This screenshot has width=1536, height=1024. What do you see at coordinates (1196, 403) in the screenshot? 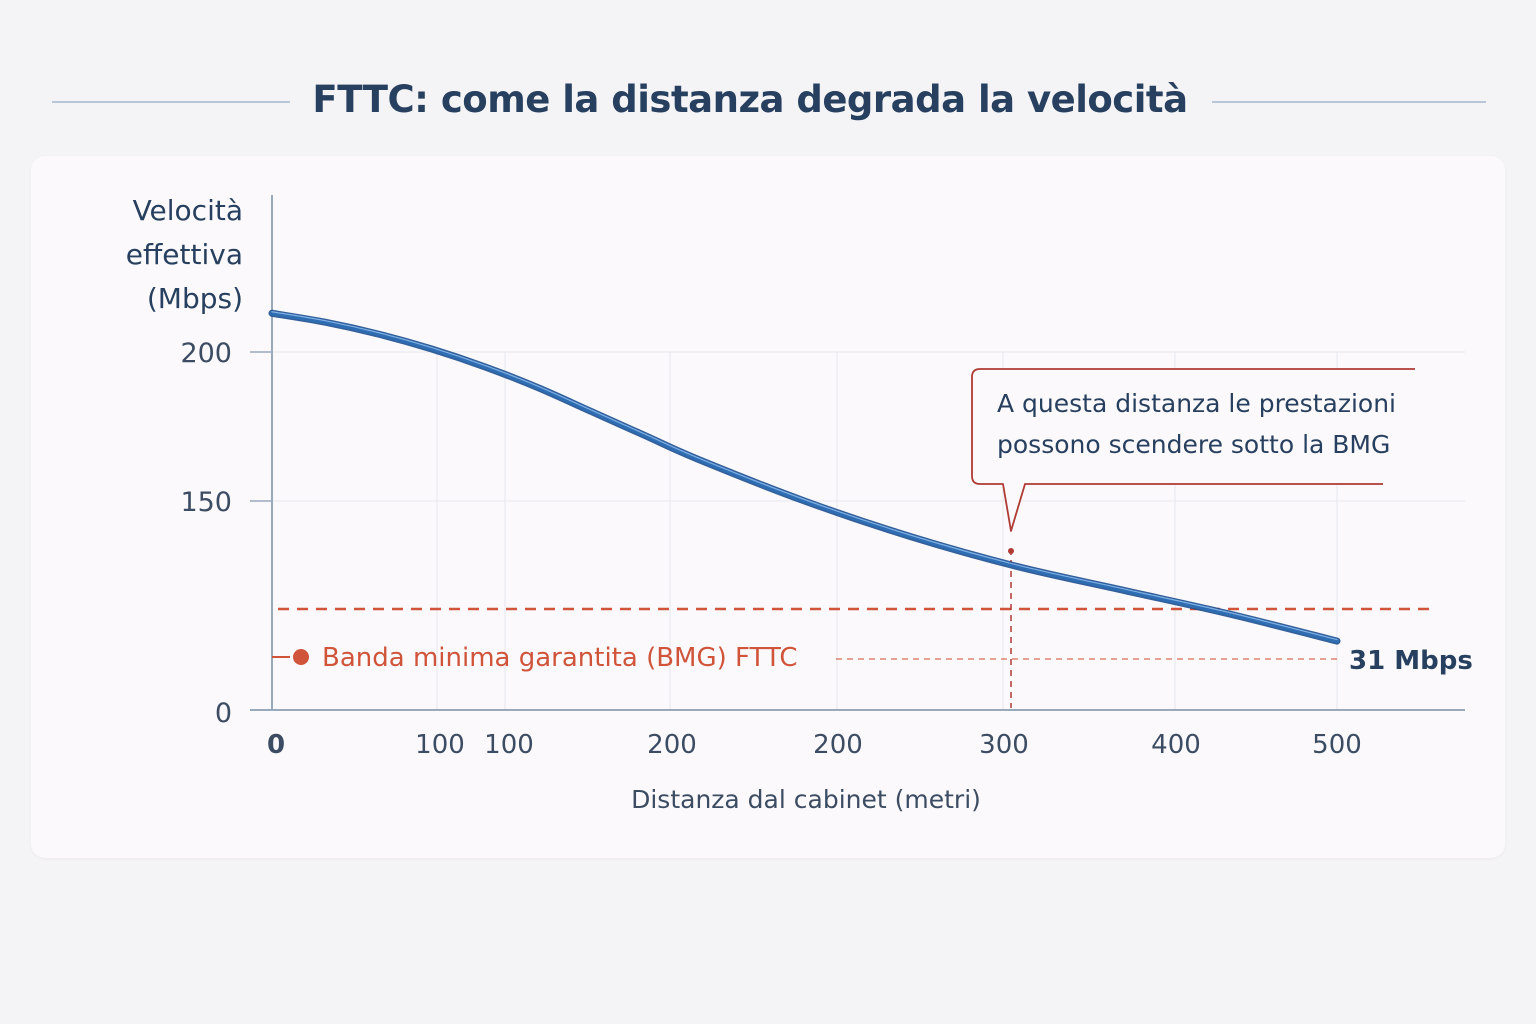
I see `annotation-text-line: A questa distanza le prestazioni` at bounding box center [1196, 403].